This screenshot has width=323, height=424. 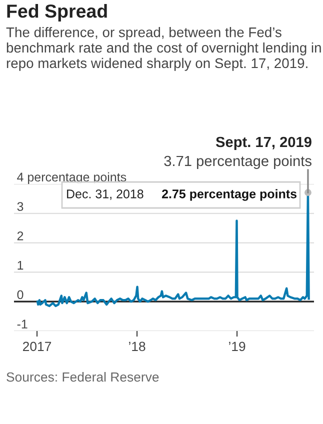 What do you see at coordinates (20, 235) in the screenshot?
I see `y-tick-label: 2` at bounding box center [20, 235].